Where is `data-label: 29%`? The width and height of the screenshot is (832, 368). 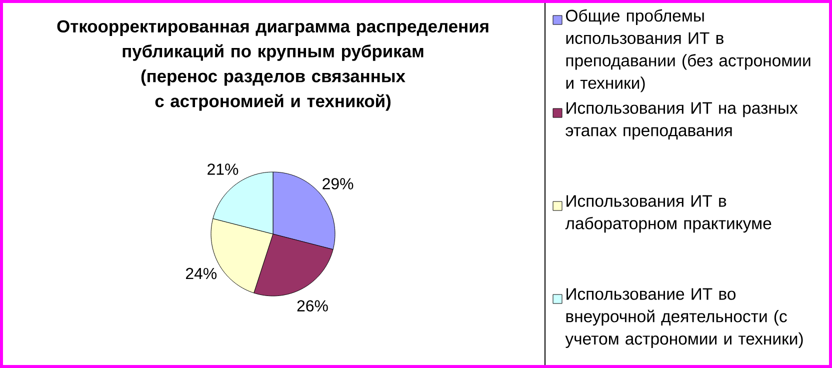 data-label: 29% is located at coordinates (338, 184).